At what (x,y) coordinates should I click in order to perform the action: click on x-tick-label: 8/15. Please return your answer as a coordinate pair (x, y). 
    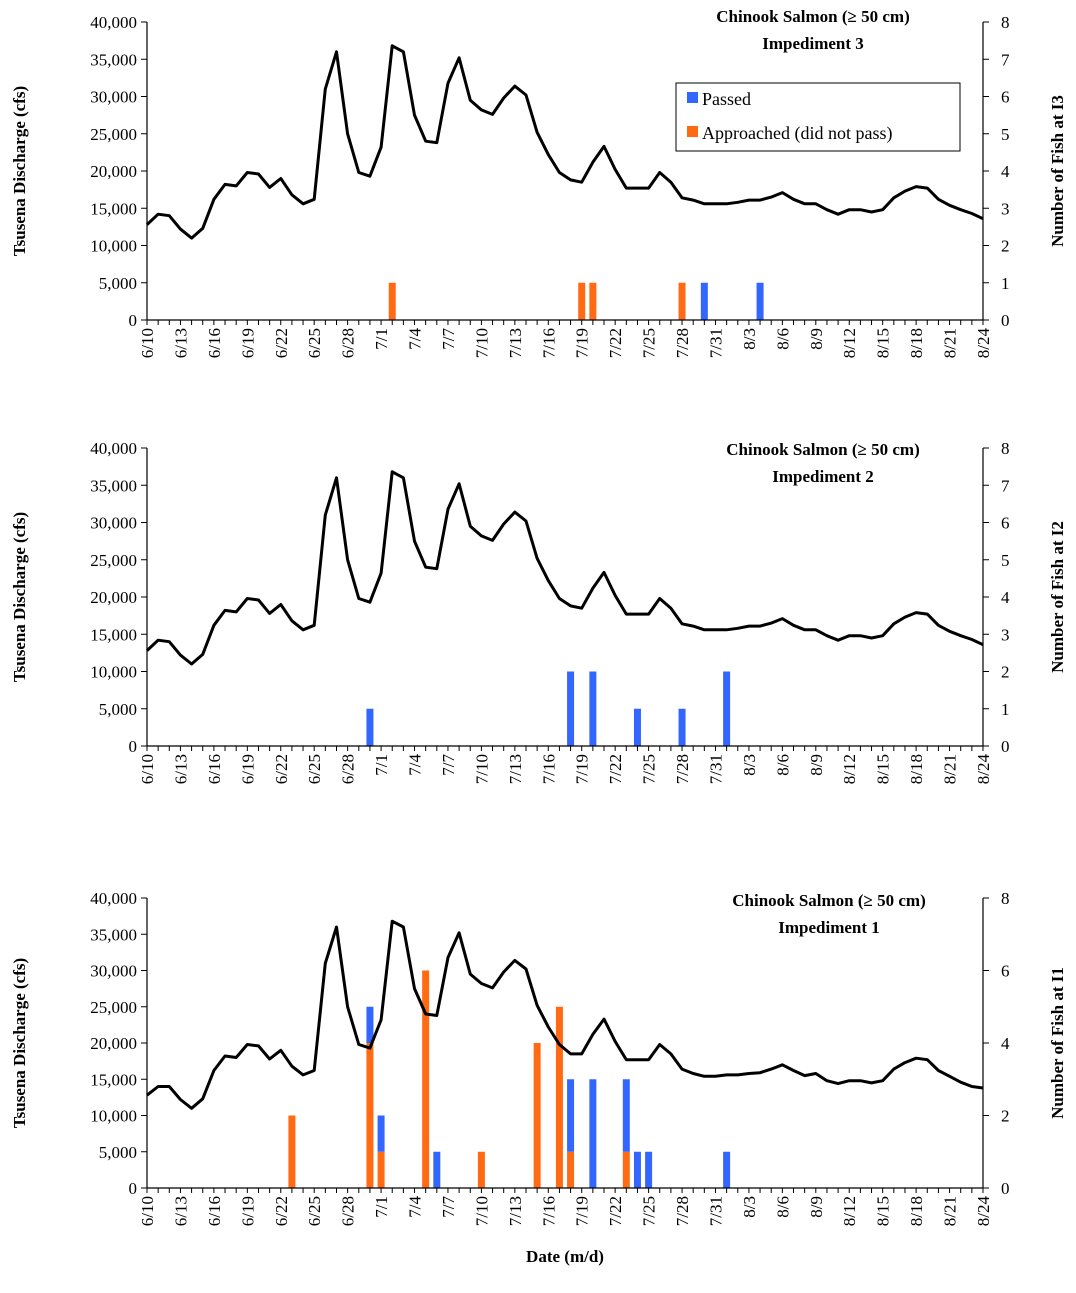
    Looking at the image, I should click on (883, 343).